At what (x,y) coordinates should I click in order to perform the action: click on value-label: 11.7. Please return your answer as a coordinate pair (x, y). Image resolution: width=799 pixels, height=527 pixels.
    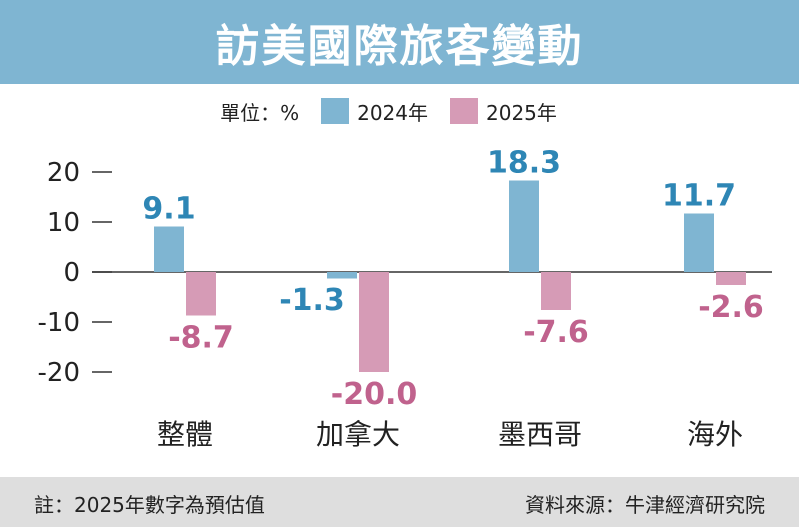
    Looking at the image, I should click on (699, 196).